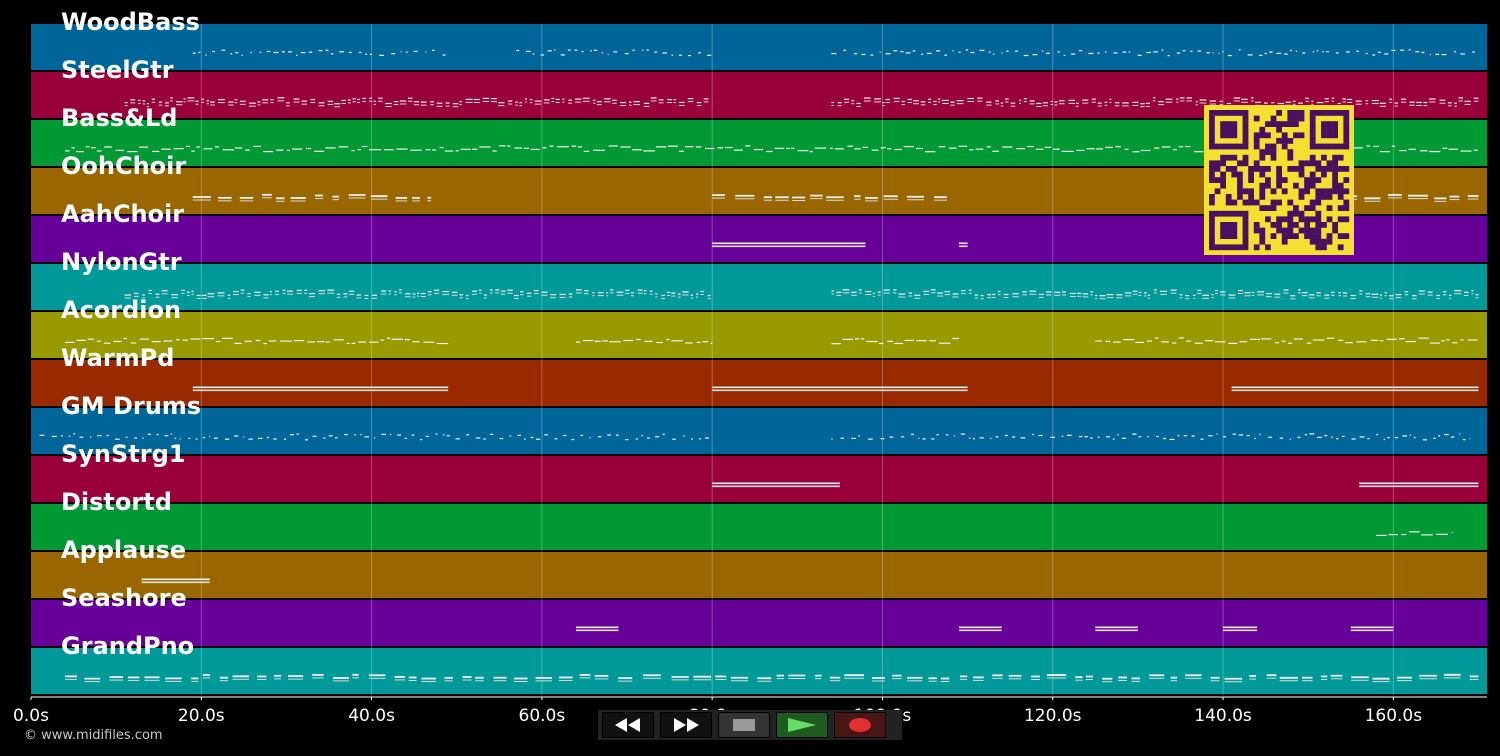  Describe the element at coordinates (123, 454) in the screenshot. I see `track-label: SynStrg1` at that location.